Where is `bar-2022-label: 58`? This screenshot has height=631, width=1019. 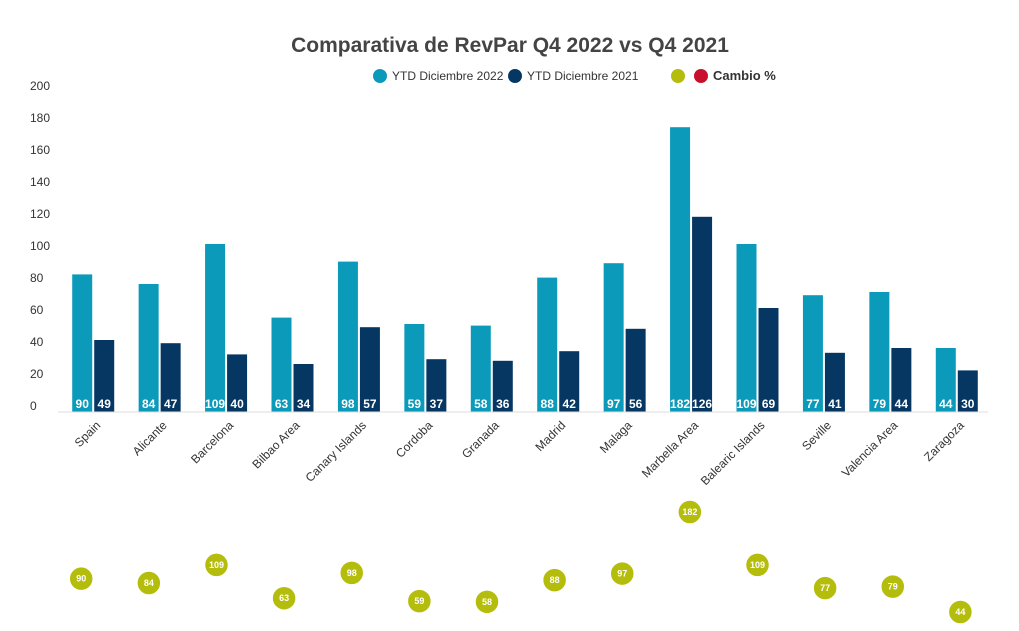 bar-2022-label: 58 is located at coordinates (481, 404).